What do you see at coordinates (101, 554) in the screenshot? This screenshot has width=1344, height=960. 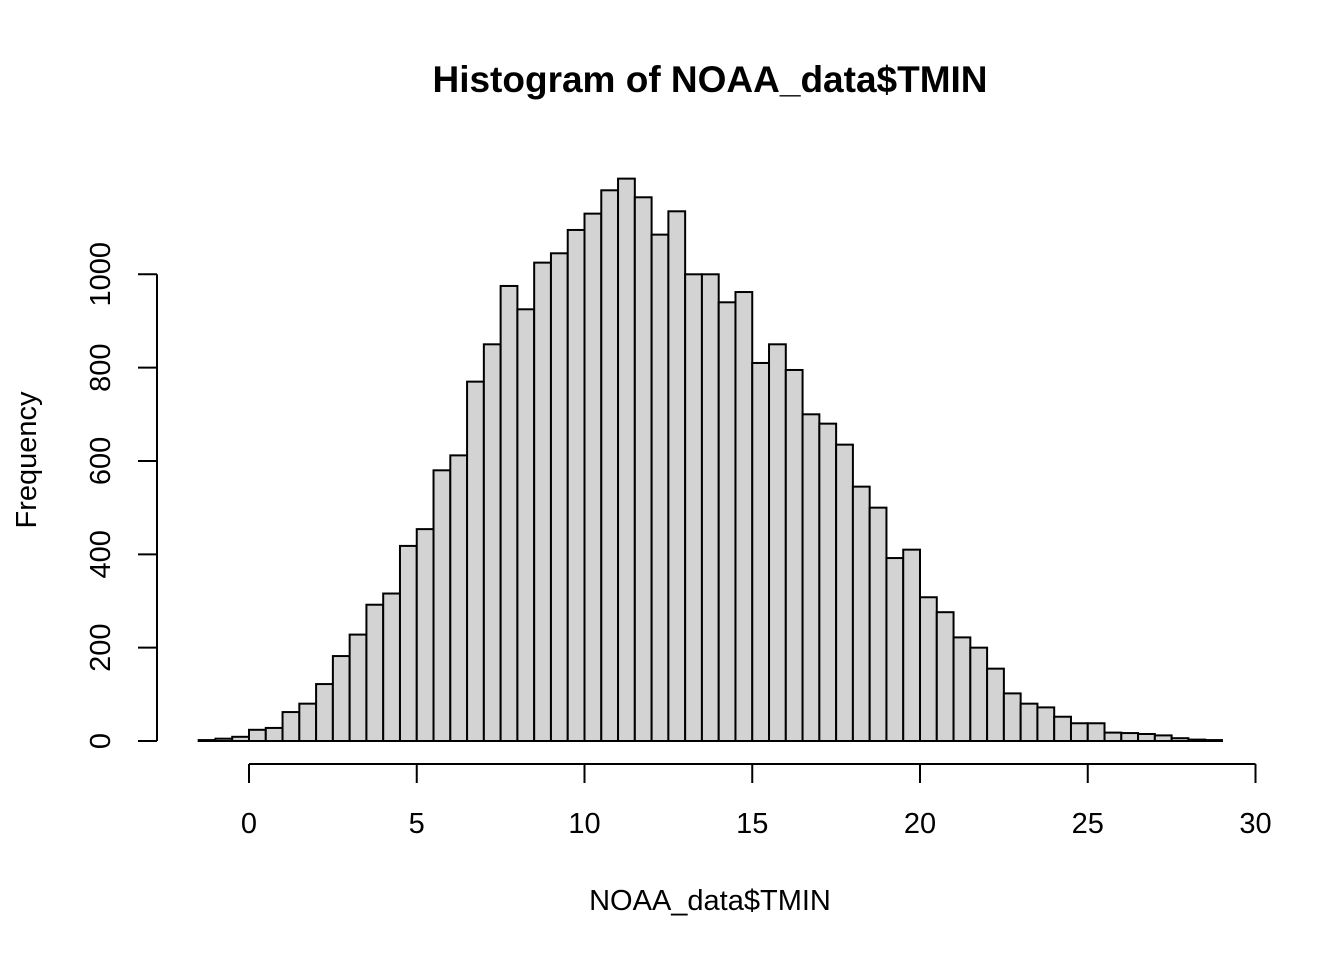 I see `y-tick-label: 400` at bounding box center [101, 554].